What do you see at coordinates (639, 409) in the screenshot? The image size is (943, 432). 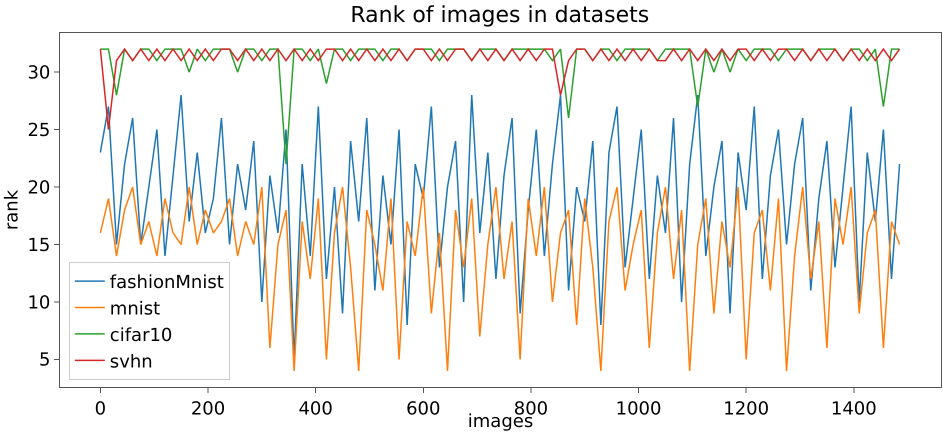 I see `x-tick-label: 1000` at bounding box center [639, 409].